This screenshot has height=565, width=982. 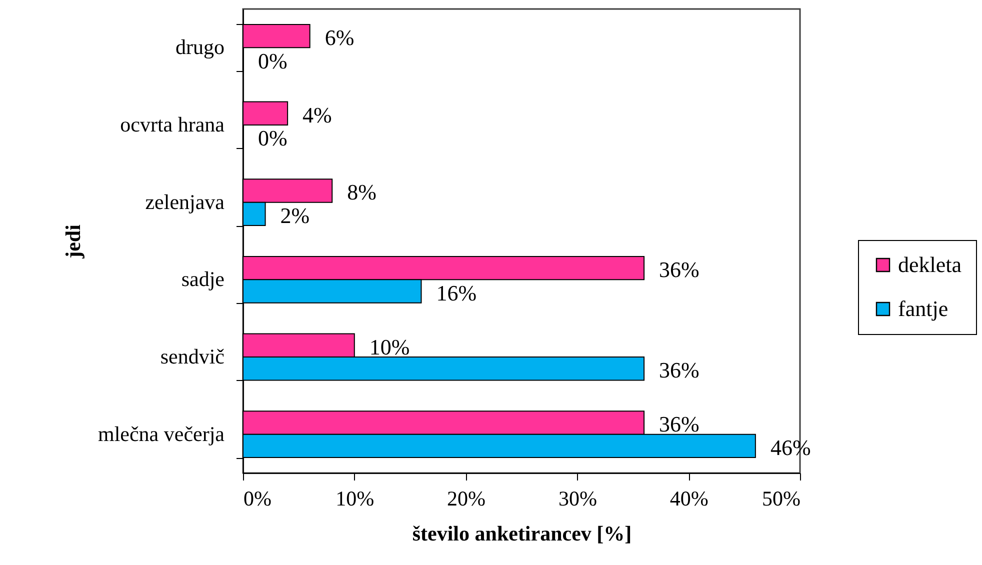 I want to click on x-tick-label: 50%, so click(x=781, y=498).